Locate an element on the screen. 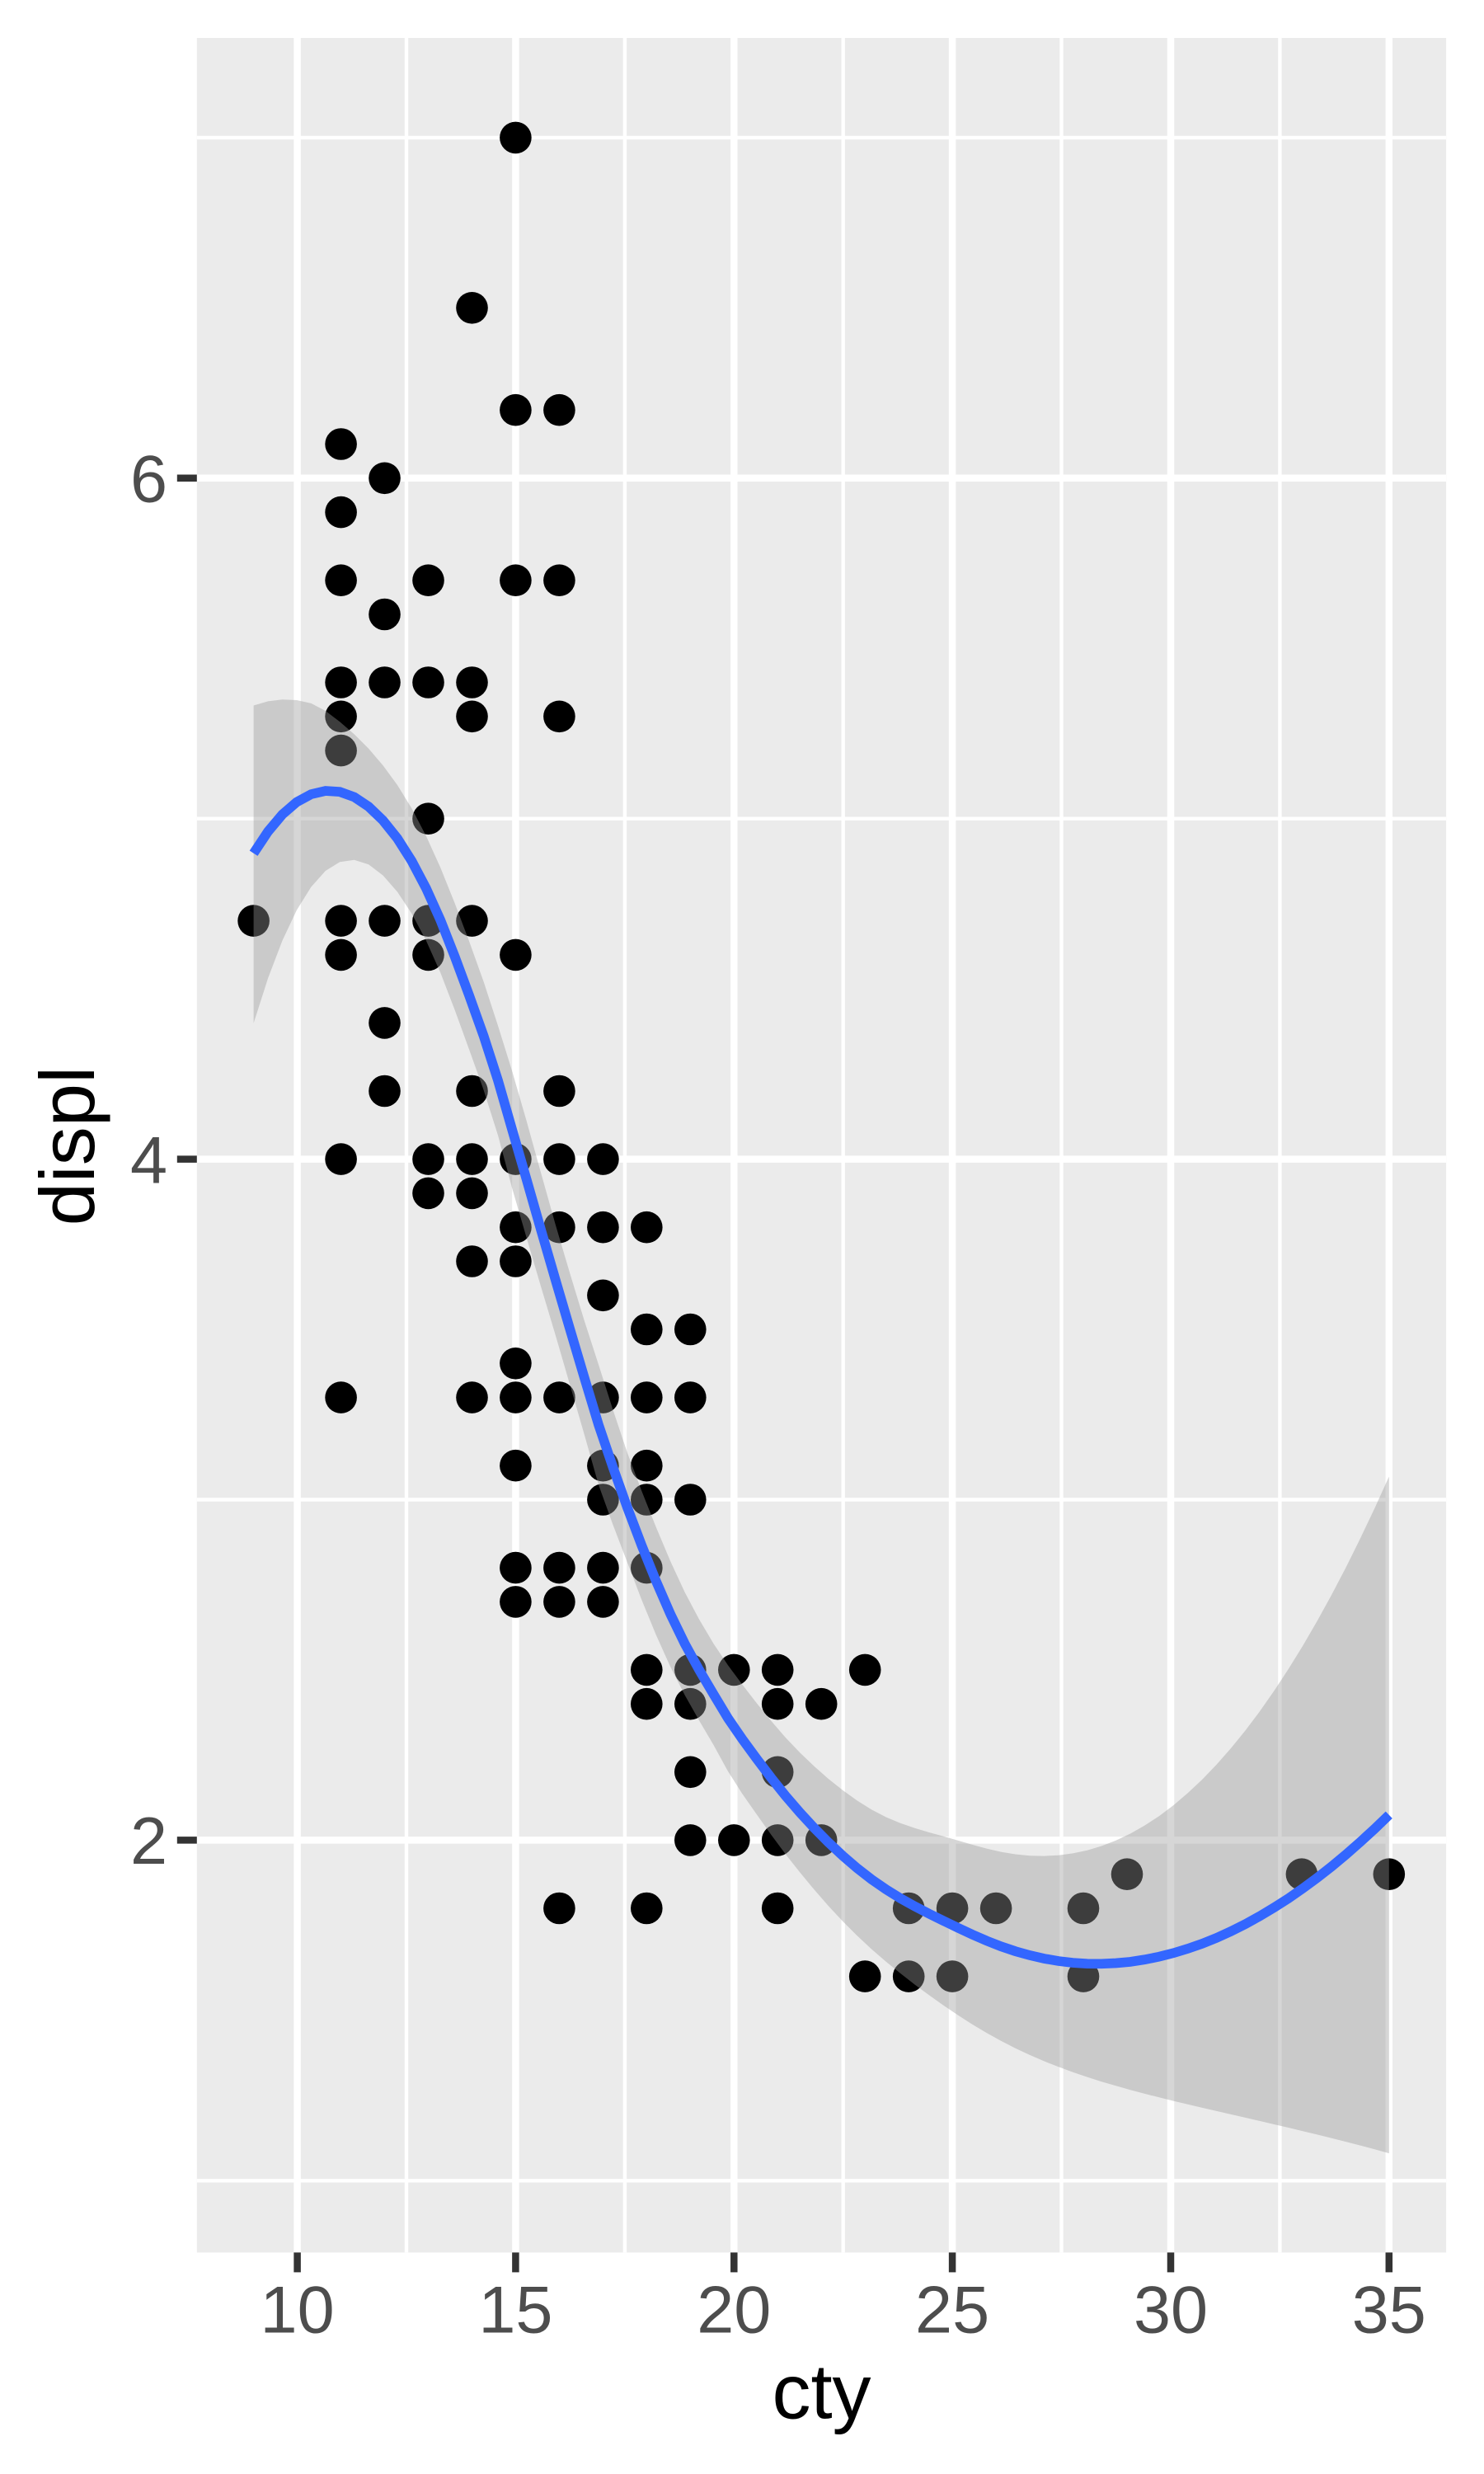 This screenshot has height=2474, width=1484. svg-text: 6 is located at coordinates (148, 480).